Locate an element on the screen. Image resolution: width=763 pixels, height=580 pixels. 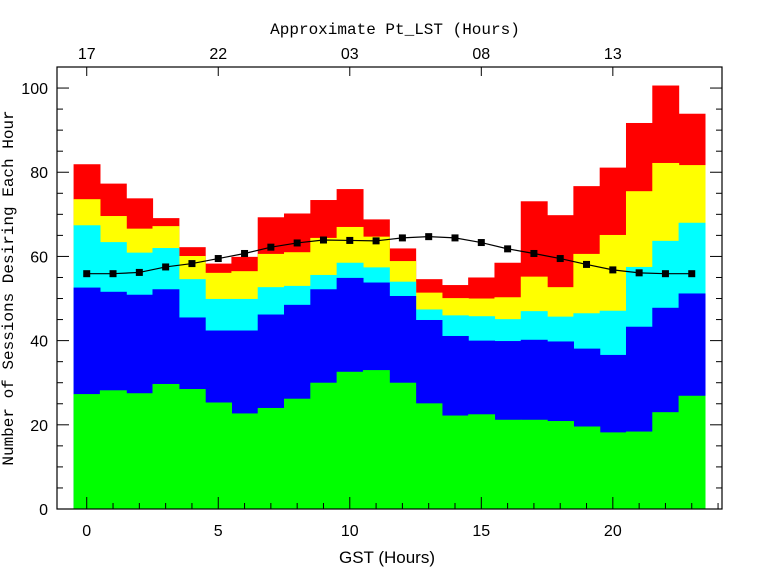
y-tick-label: 80 is located at coordinates (39, 173).